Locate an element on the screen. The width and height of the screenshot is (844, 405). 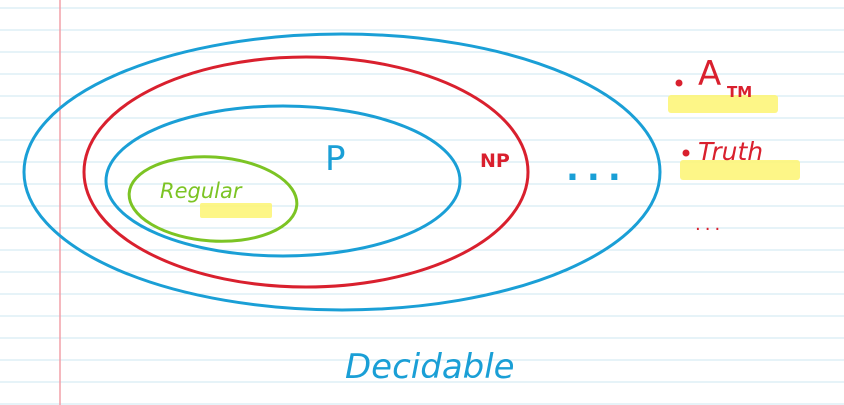
regular-label: Regular is located at coordinates (201, 191).